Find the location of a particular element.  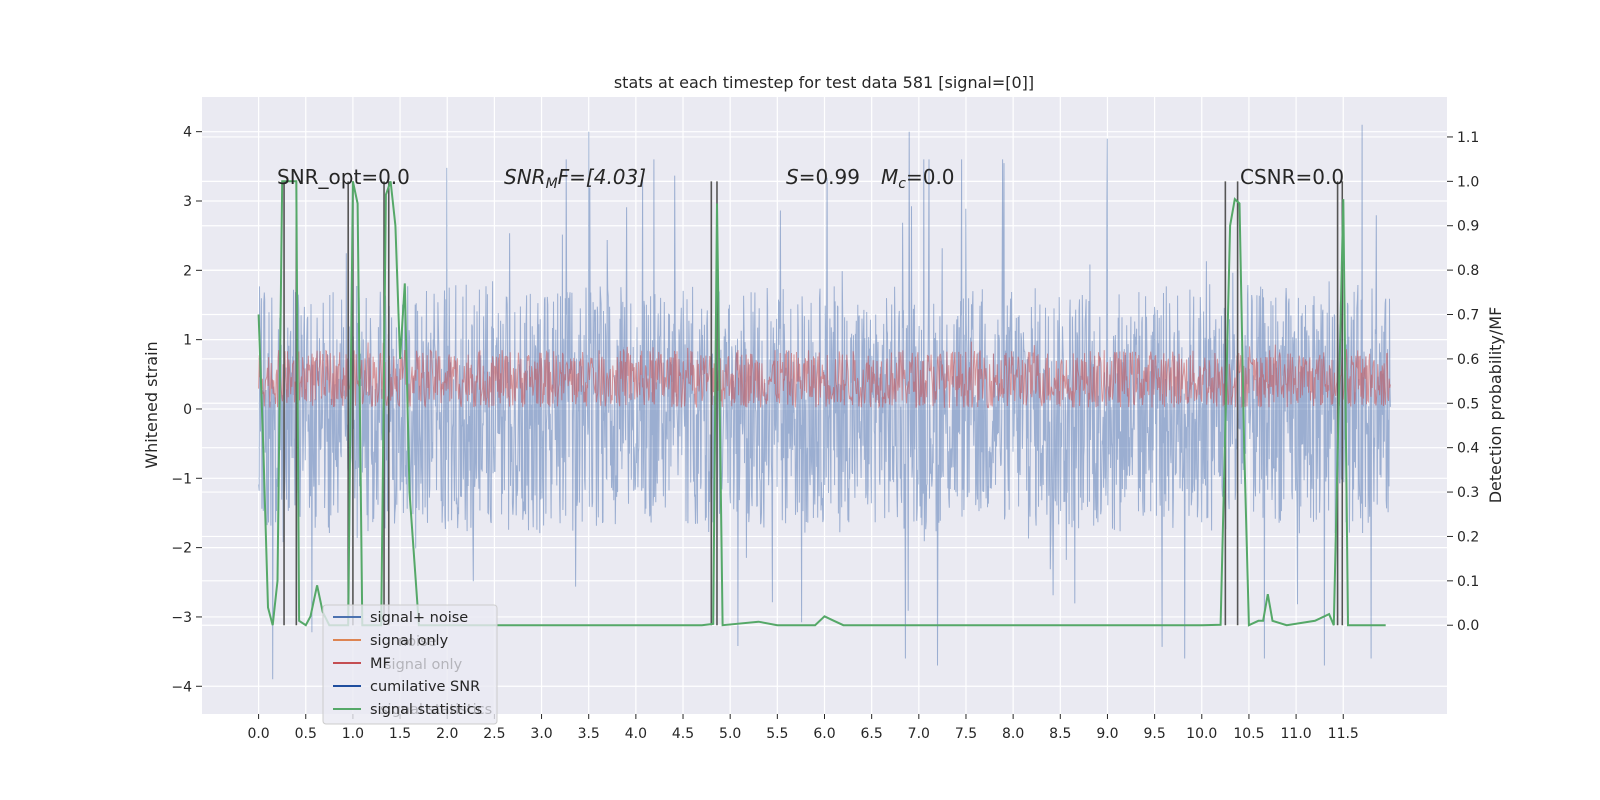

y-tick-label: 2 is located at coordinates (187, 271).